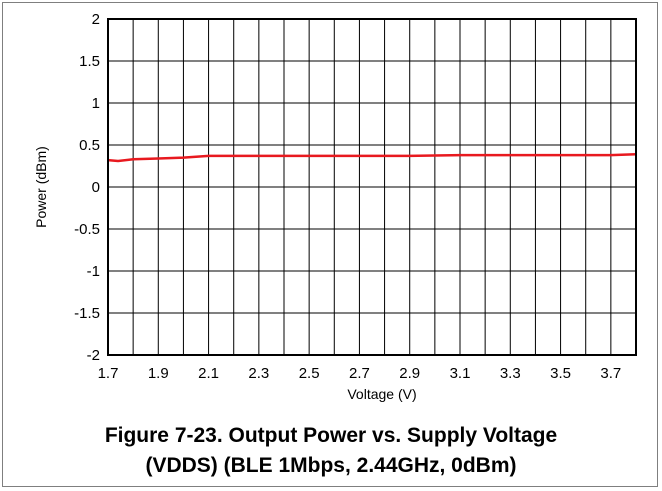 This screenshot has width=662, height=491. Describe the element at coordinates (108, 373) in the screenshot. I see `x-tick-label: 1.7` at that location.